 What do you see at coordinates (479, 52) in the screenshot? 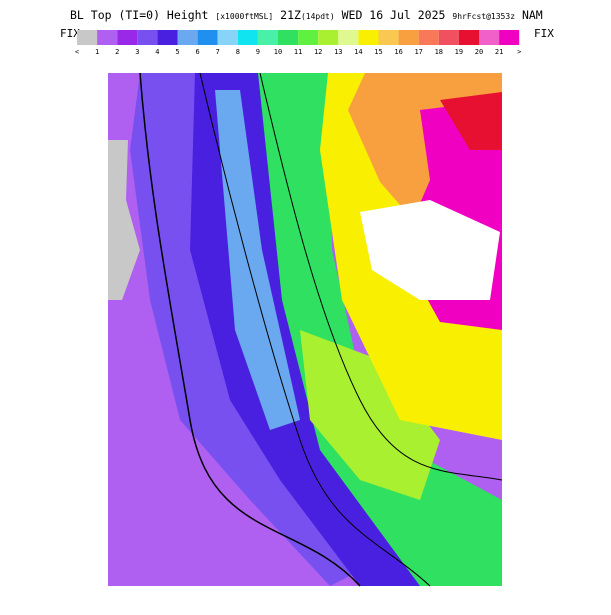
I see `colorbar-label: 20` at bounding box center [479, 52].